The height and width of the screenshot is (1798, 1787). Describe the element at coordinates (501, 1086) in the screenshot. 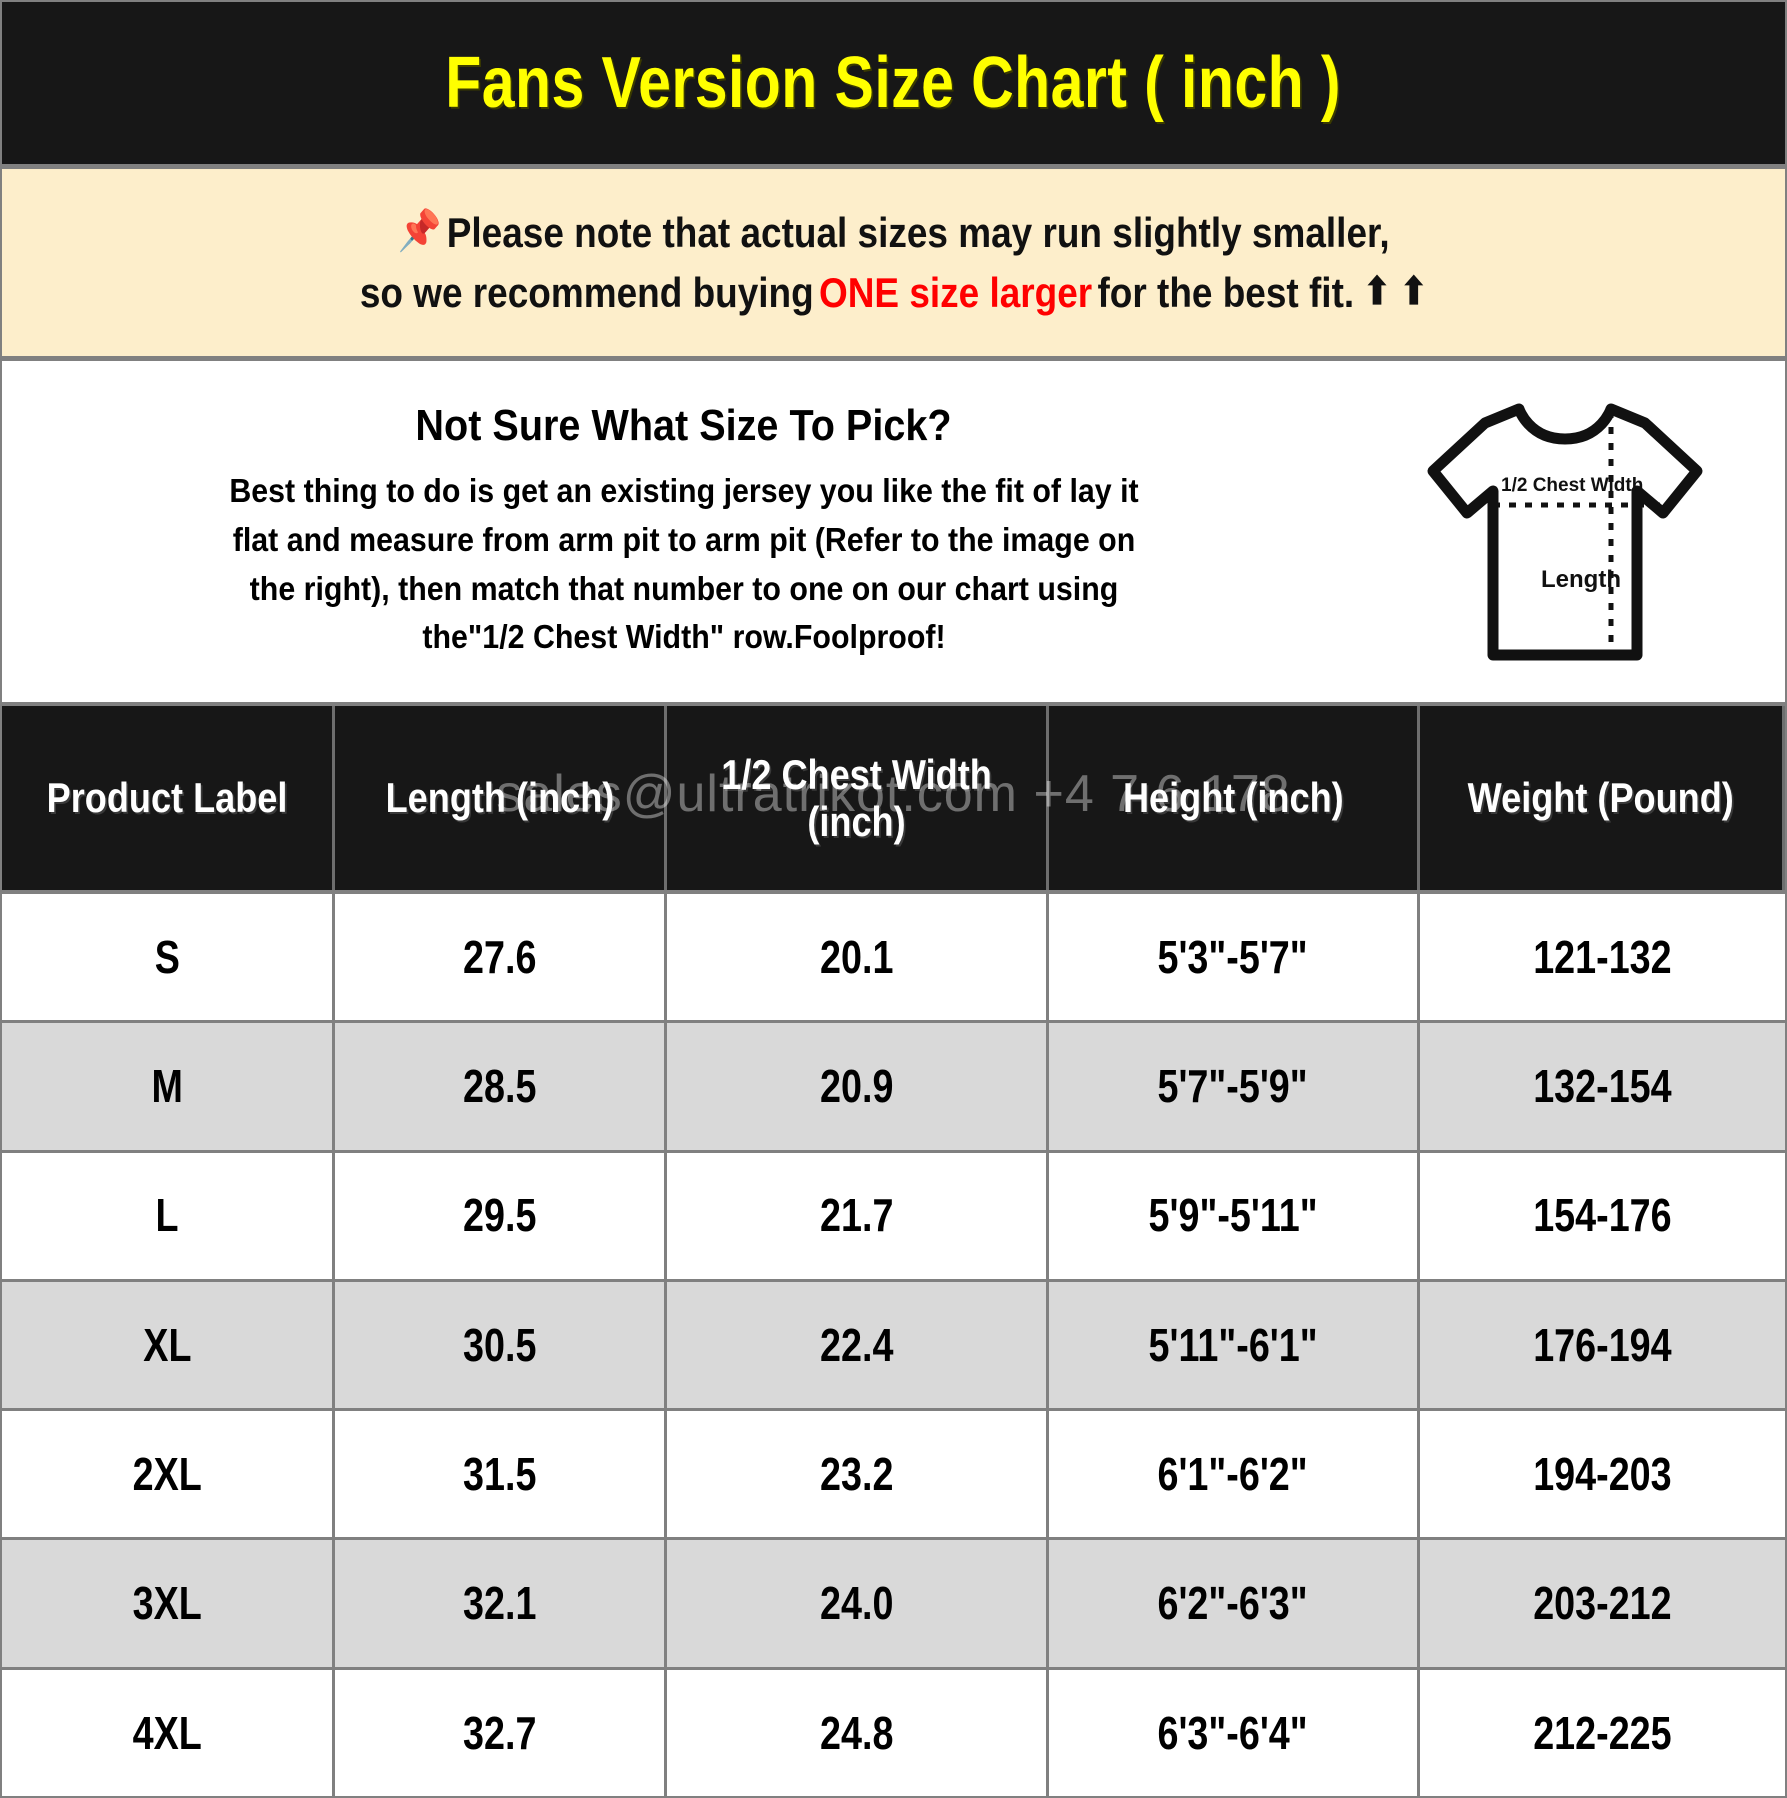

I see `cell-length: 28.5` at that location.